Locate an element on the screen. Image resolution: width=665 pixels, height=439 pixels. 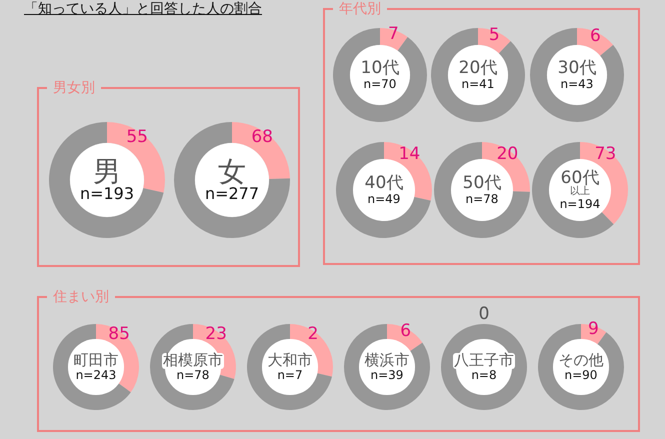
text: n=39 is located at coordinates (387, 375).